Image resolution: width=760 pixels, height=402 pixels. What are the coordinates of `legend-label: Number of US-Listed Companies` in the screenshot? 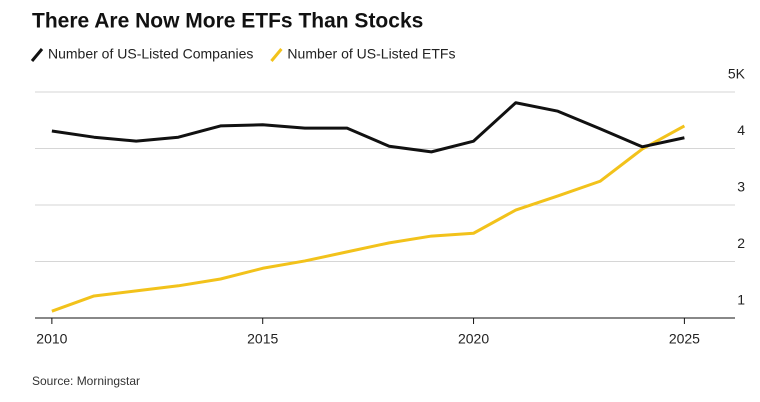 It's located at (150, 54).